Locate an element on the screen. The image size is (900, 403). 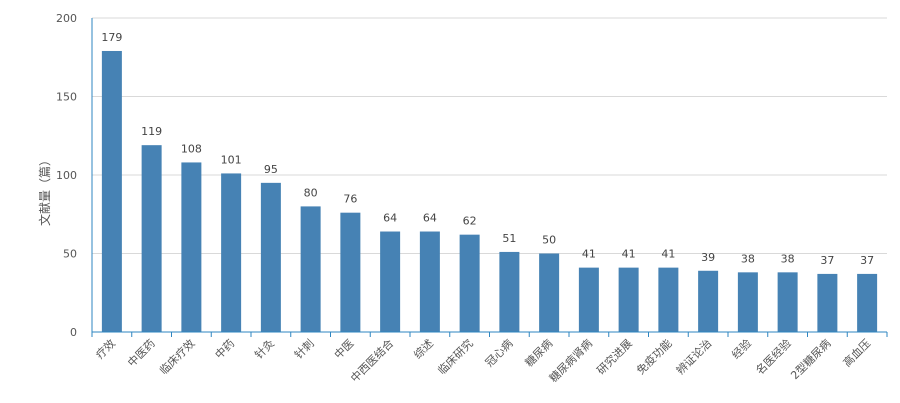
data-label: 80 is located at coordinates (311, 192).